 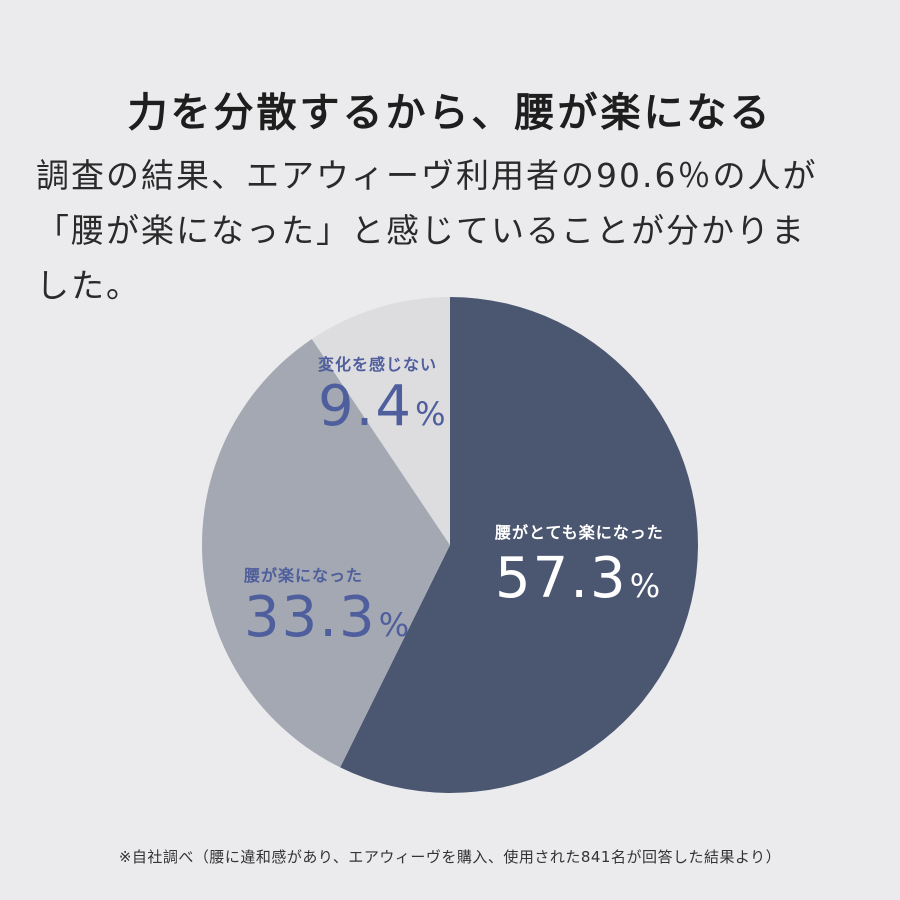 I want to click on slice-value-number: 57.3, so click(x=561, y=578).